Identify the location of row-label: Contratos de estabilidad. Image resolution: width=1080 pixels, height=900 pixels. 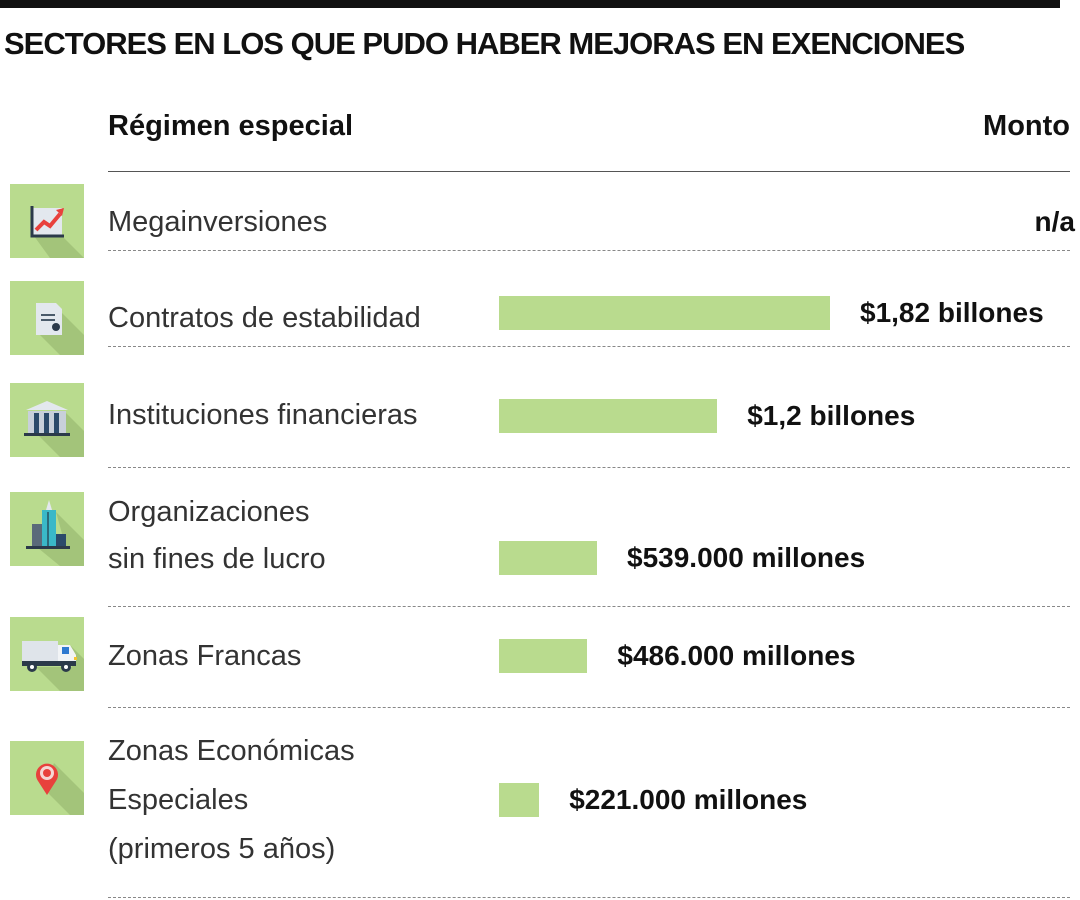
(264, 318).